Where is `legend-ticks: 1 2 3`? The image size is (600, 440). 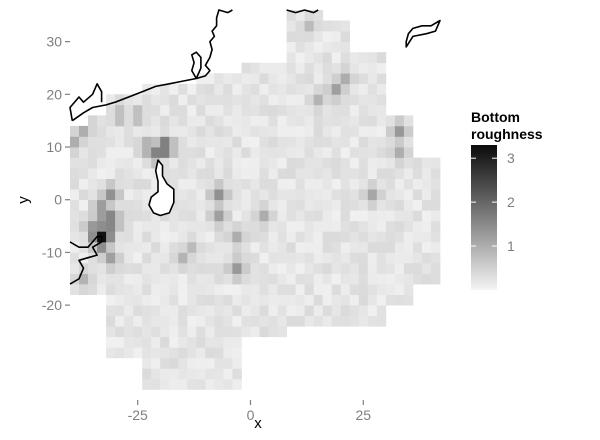
legend-ticks: 1 2 3 is located at coordinates (493, 202).